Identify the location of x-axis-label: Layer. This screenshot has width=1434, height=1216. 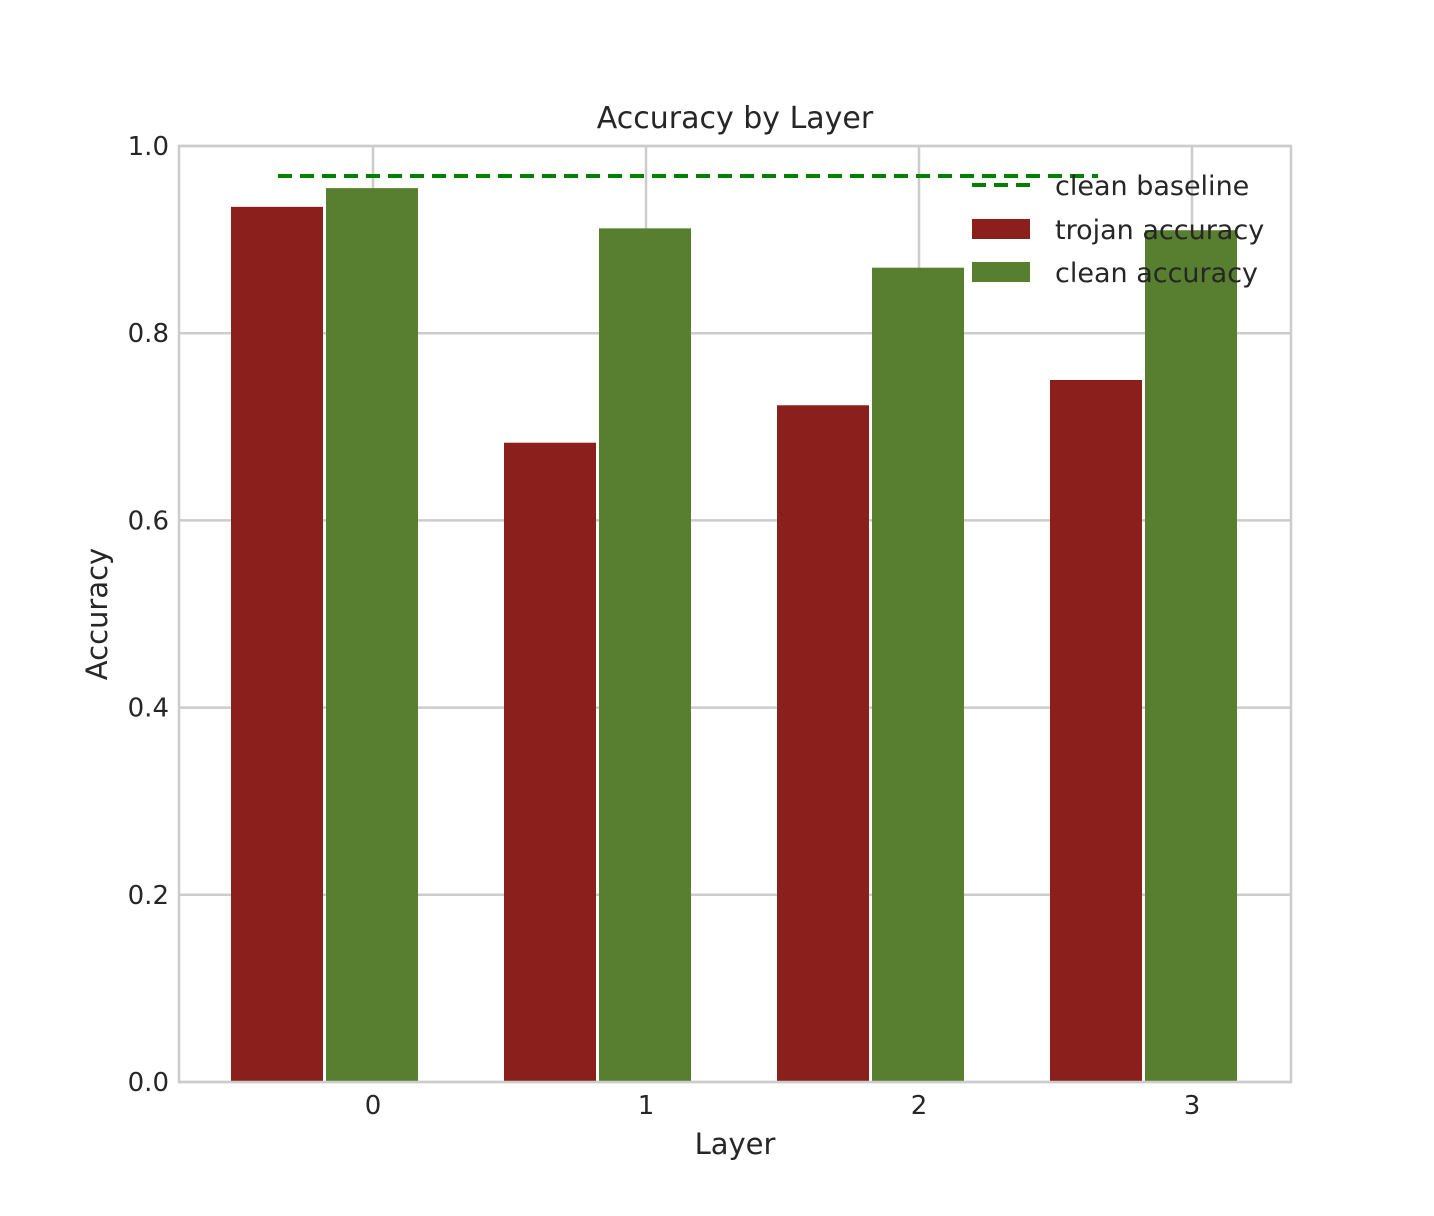
(735, 1144).